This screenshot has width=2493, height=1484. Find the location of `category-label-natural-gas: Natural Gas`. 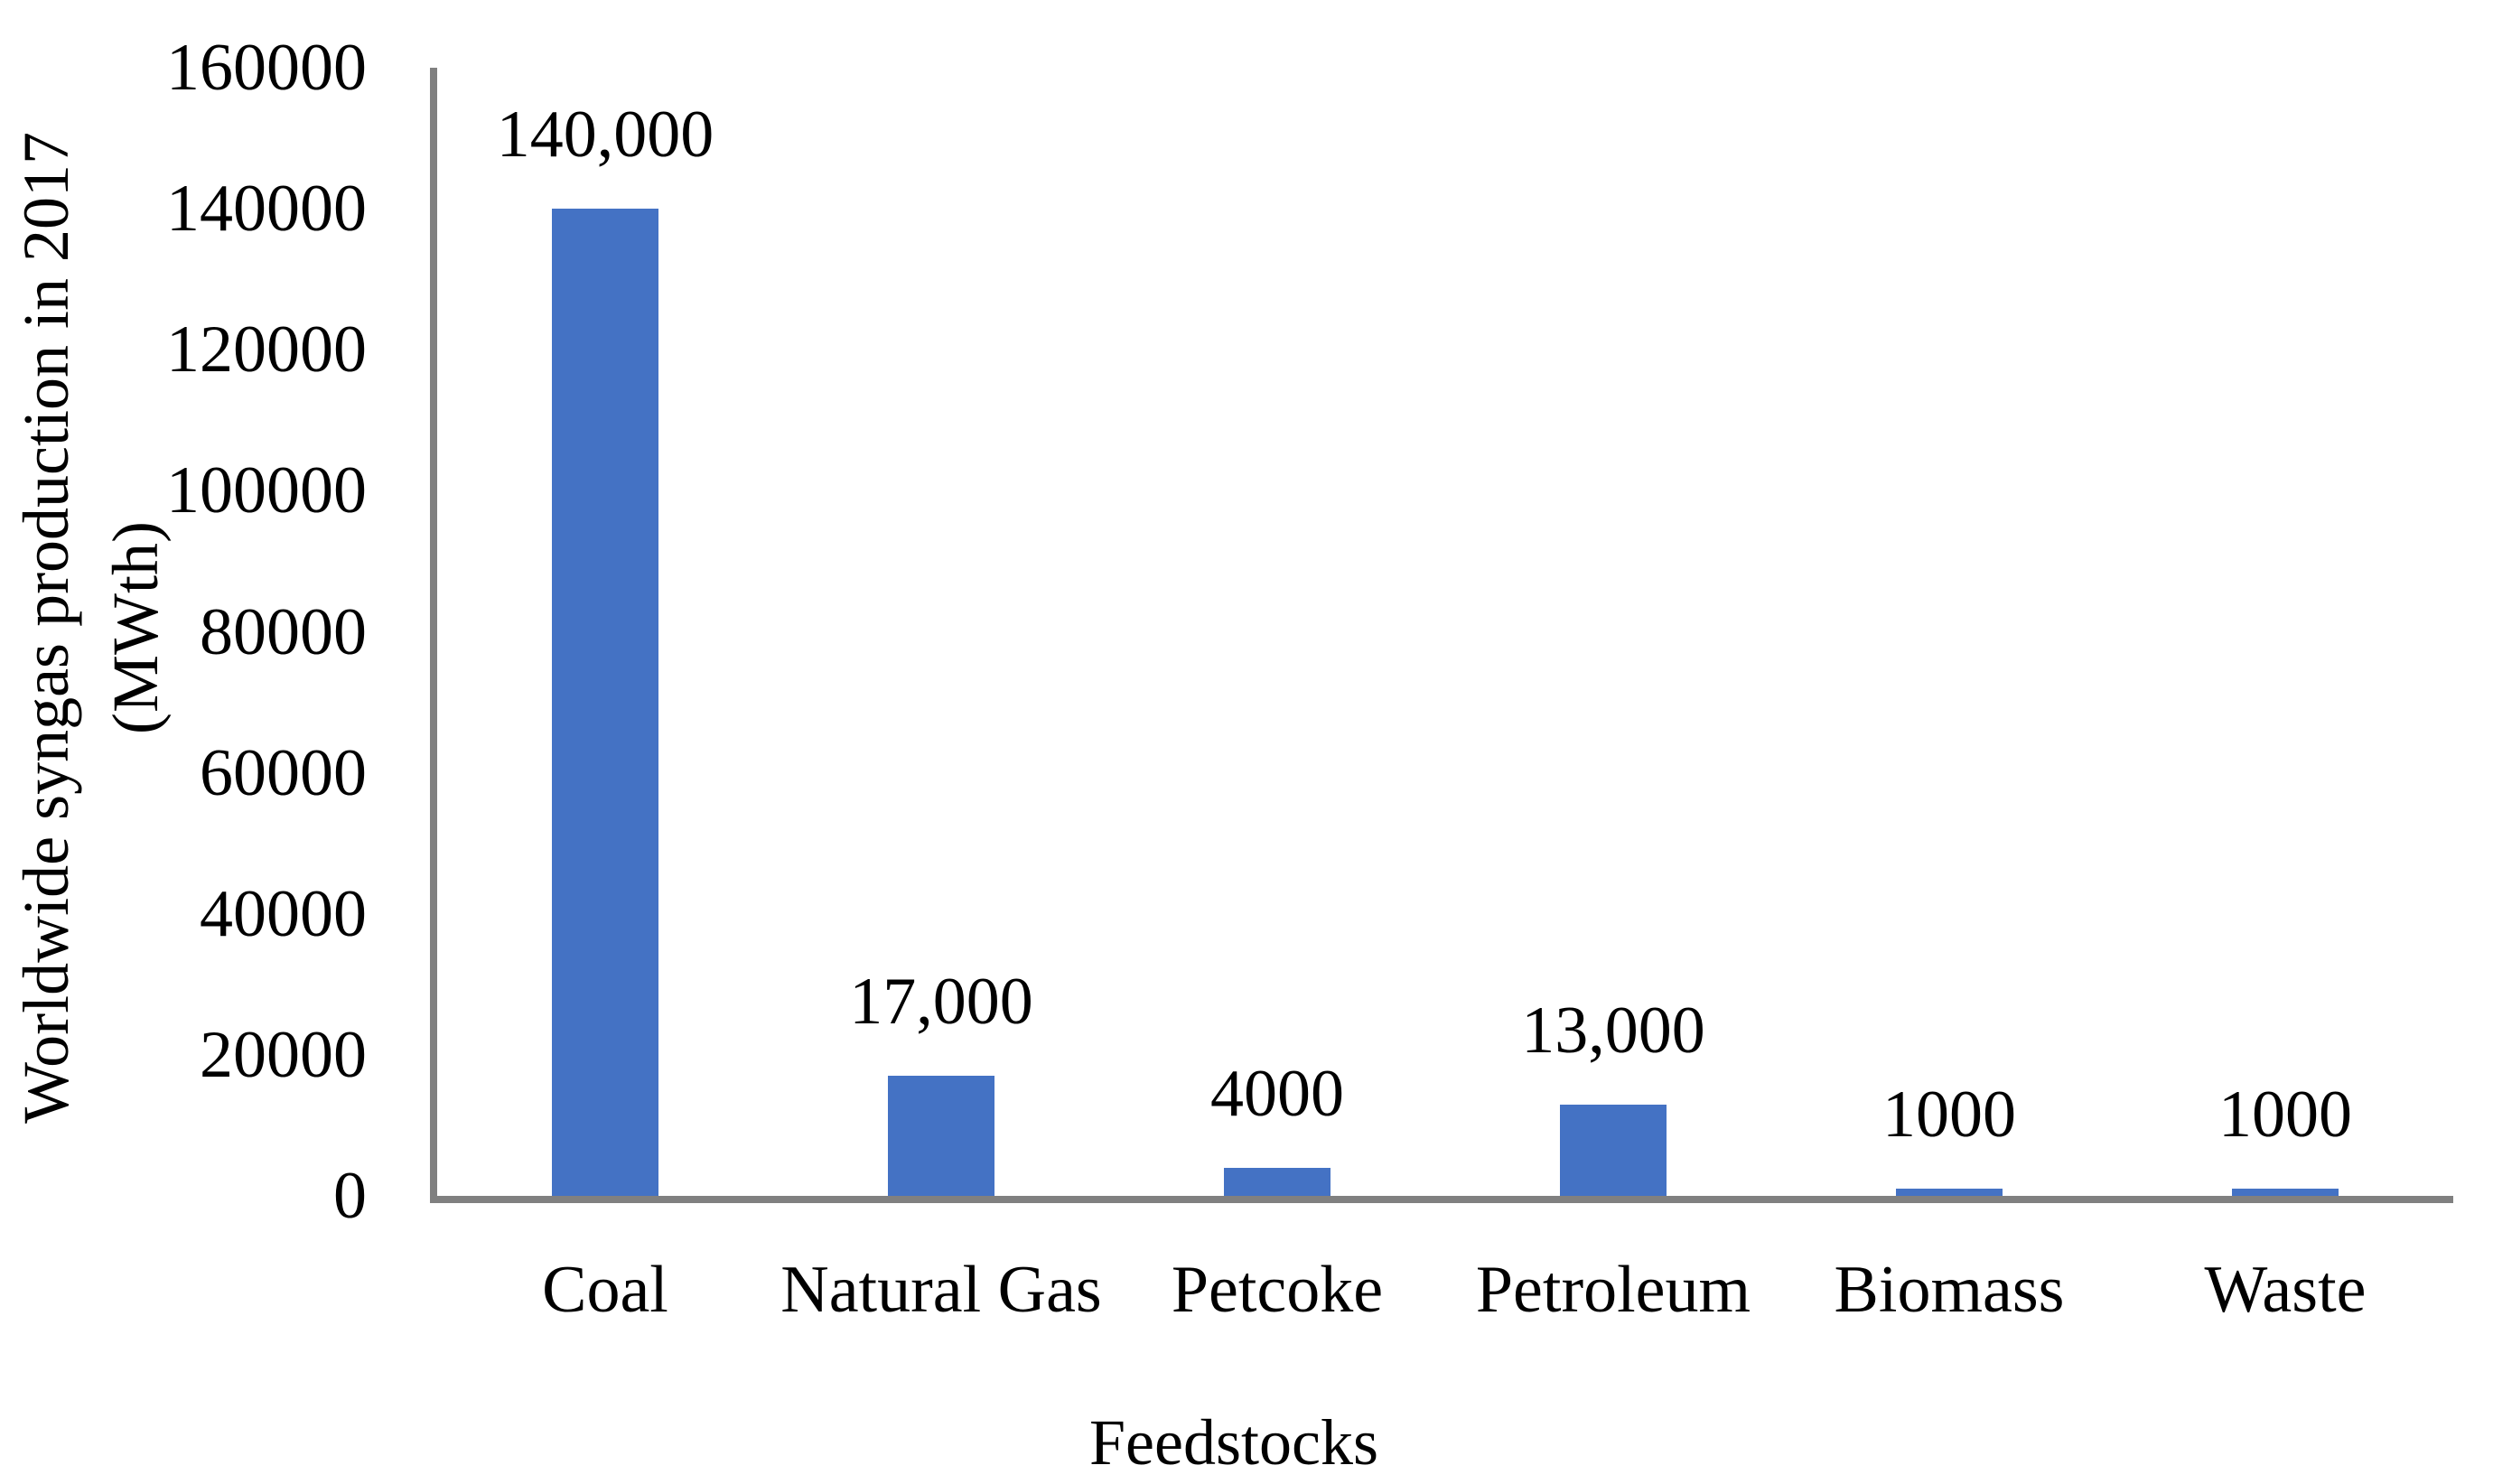

category-label-natural-gas: Natural Gas is located at coordinates (941, 1290).